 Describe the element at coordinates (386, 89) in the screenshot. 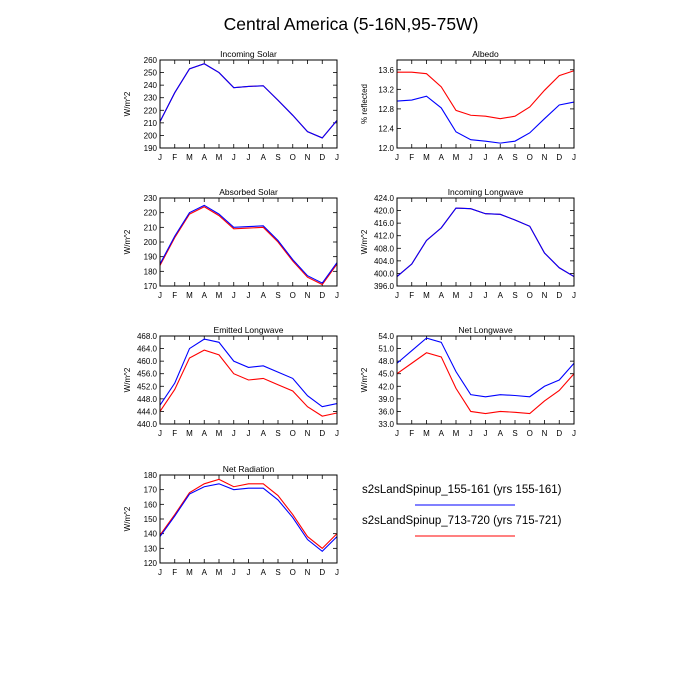

I see `y-tick-label: 13.2` at that location.